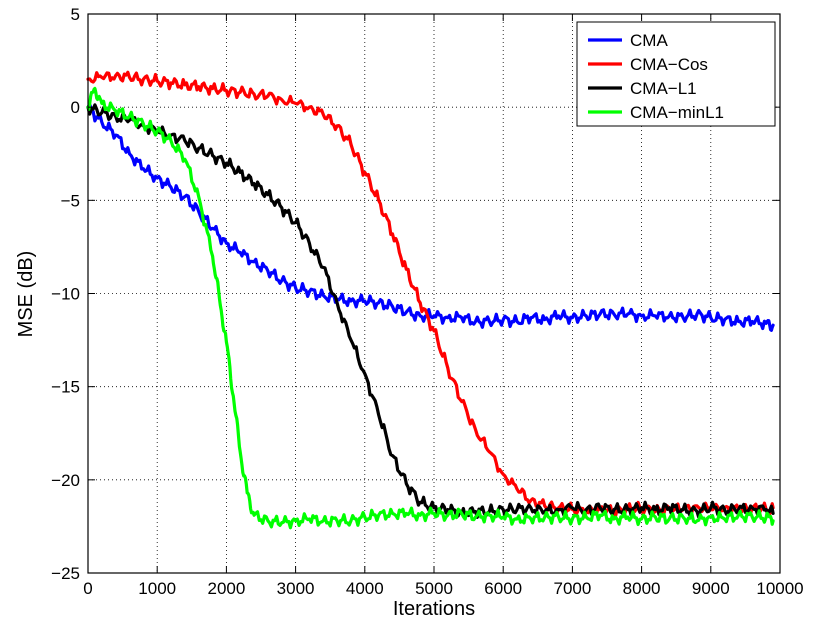  Describe the element at coordinates (70, 200) in the screenshot. I see `y-tick-label: −5` at that location.